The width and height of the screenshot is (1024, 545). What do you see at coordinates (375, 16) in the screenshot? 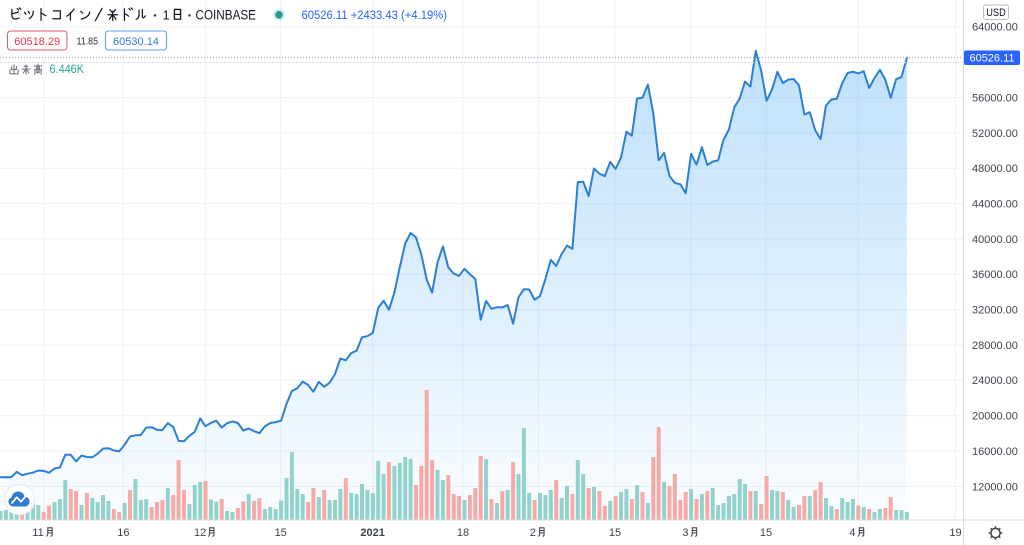
I see `svg-text: 60526.11 +2433.43 (+4.19%)` at bounding box center [375, 16].